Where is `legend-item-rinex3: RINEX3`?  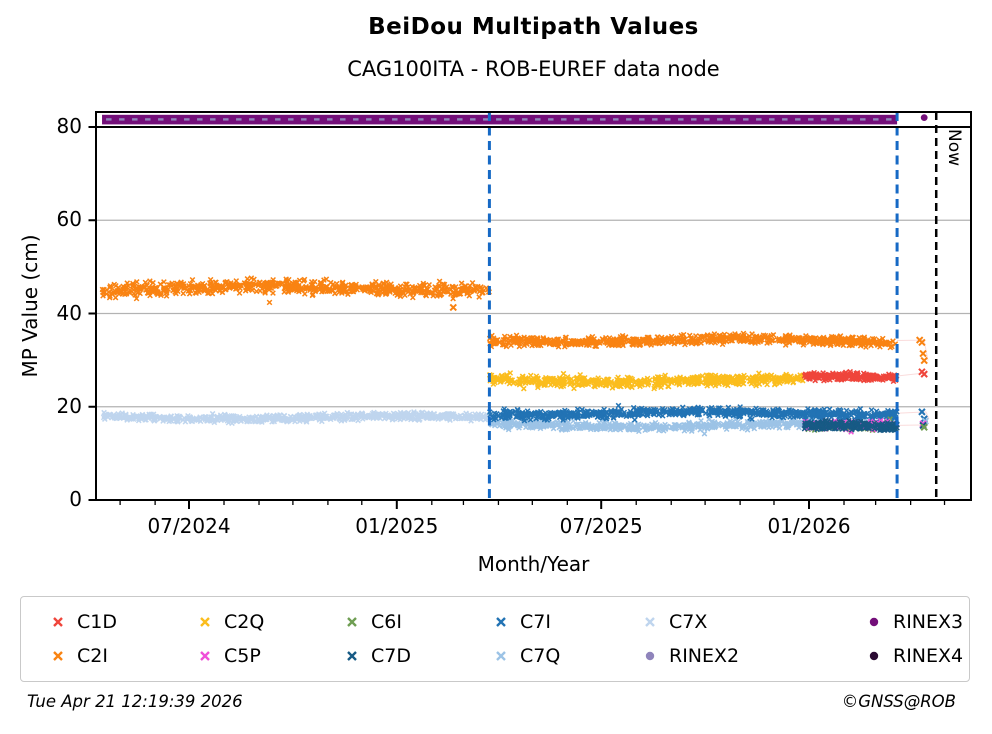
legend-item-rinex3: RINEX3 is located at coordinates (918, 621).